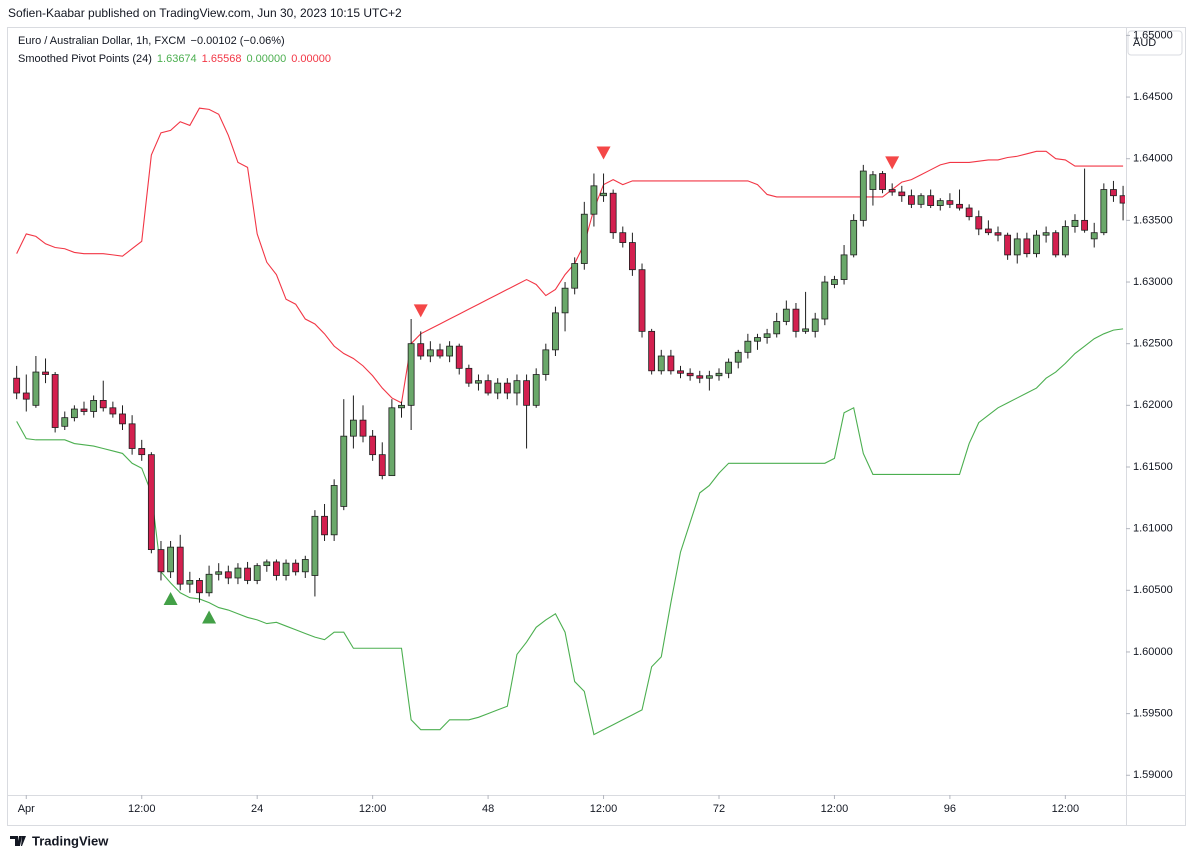 Image resolution: width=1195 pixels, height=859 pixels. What do you see at coordinates (1153, 405) in the screenshot?
I see `y-tick-label: 1.62000` at bounding box center [1153, 405].